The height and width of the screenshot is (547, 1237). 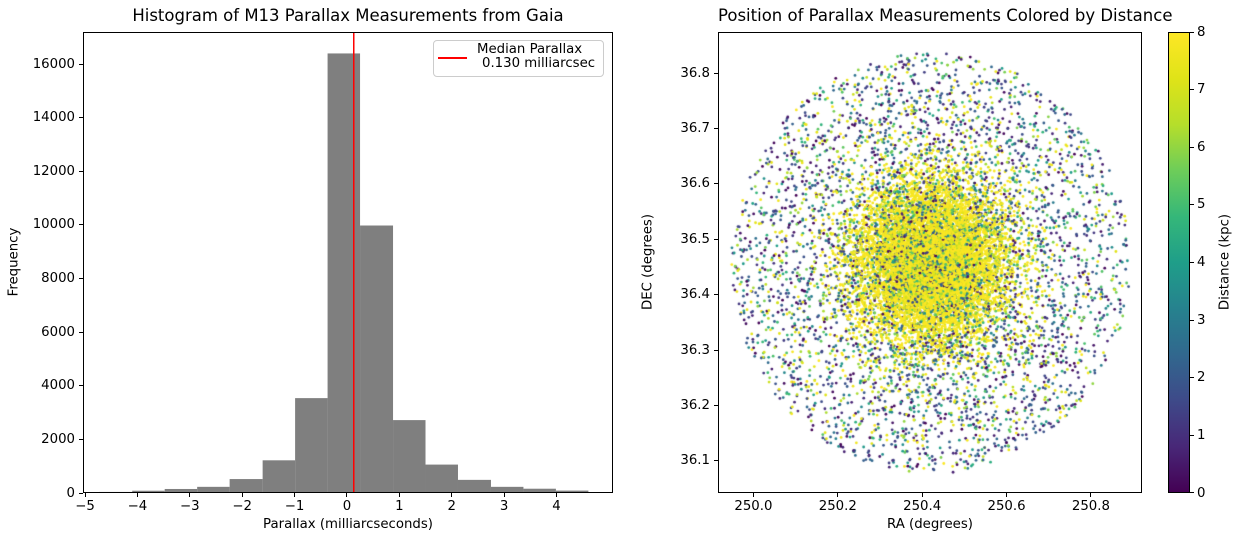 What do you see at coordinates (1201, 378) in the screenshot?
I see `colorbar-tick-label: 2` at bounding box center [1201, 378].